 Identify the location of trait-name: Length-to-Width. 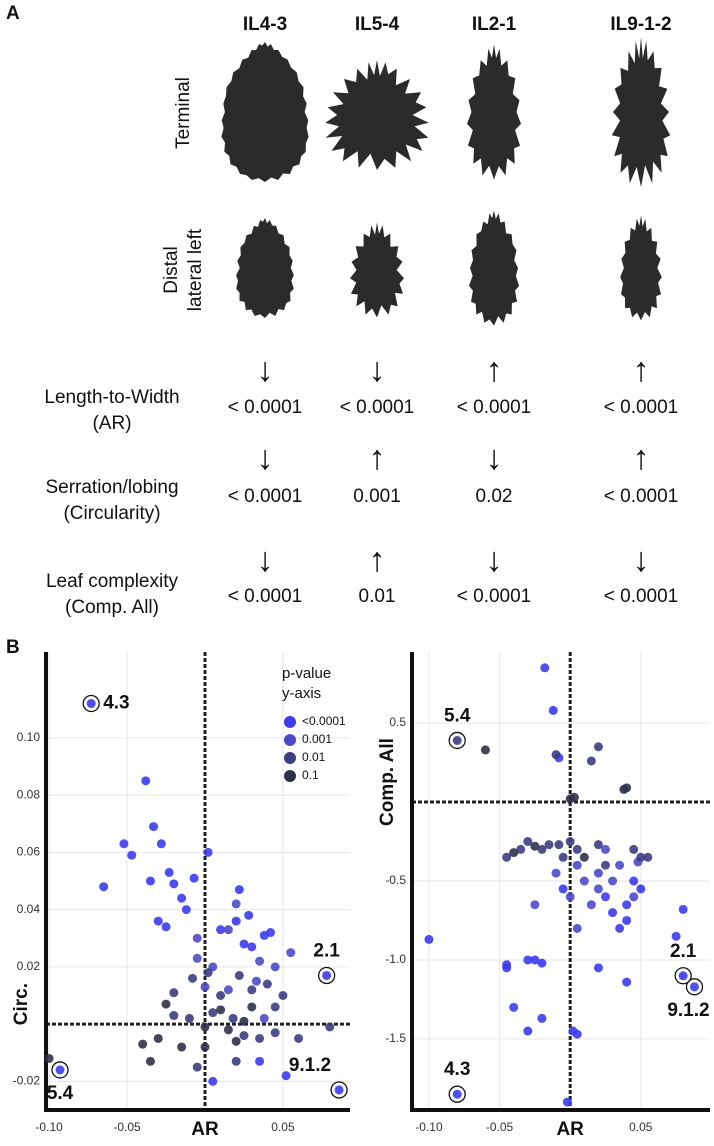
(111, 397).